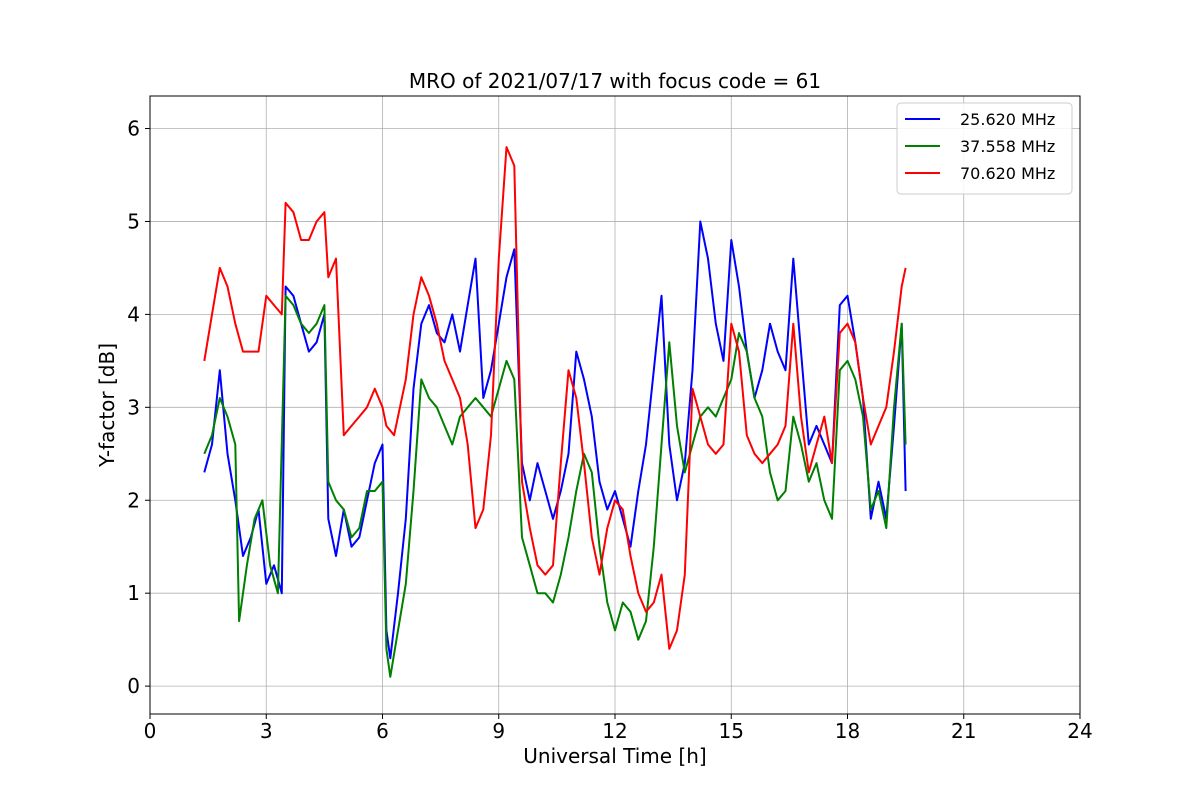 This screenshot has width=1200, height=800. What do you see at coordinates (266, 731) in the screenshot?
I see `x-tick-label: 3` at bounding box center [266, 731].